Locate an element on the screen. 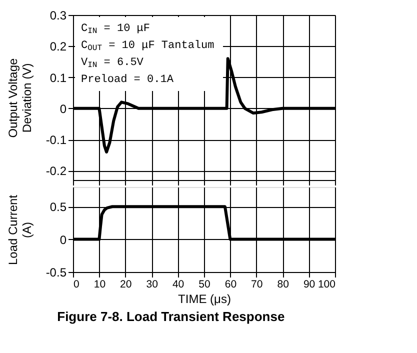 This screenshot has height=353, width=417. x-tick-label: 50 is located at coordinates (204, 284).